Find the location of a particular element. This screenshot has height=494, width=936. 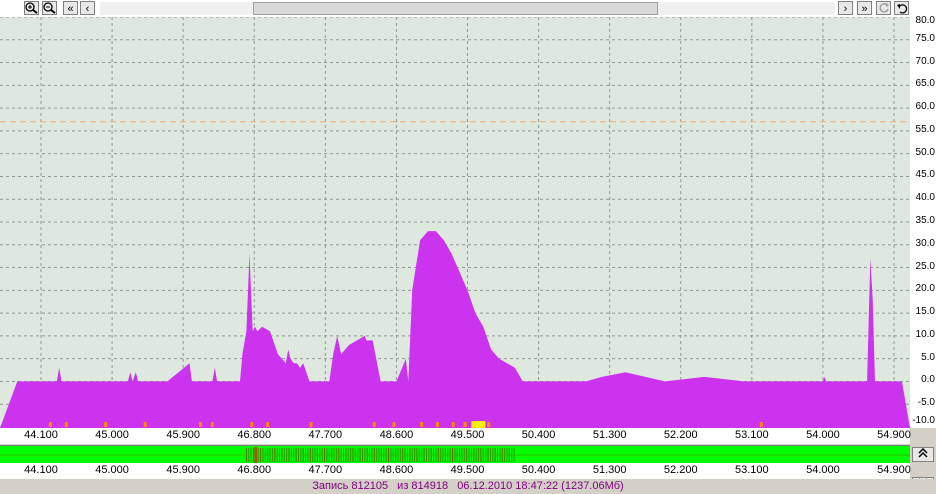

y-tick-label: 45.0 is located at coordinates (925, 175).